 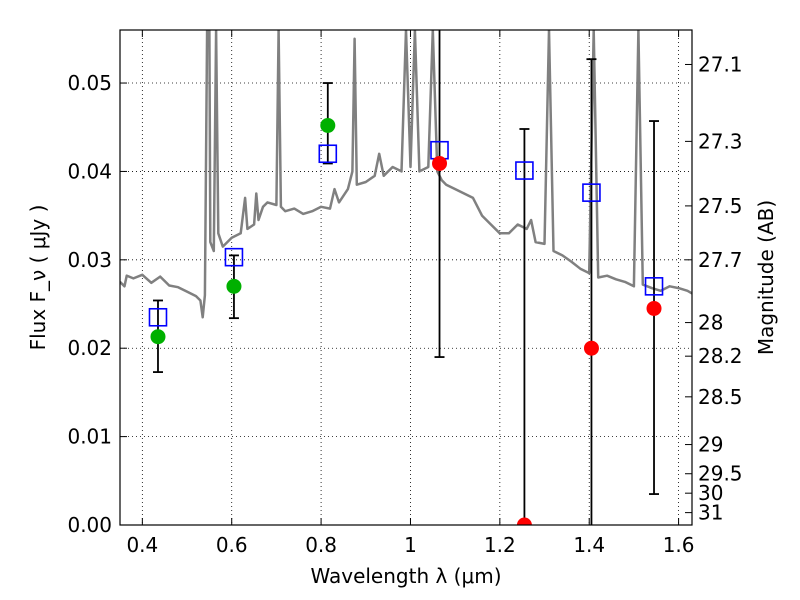 What do you see at coordinates (720, 141) in the screenshot?
I see `right-tick-label: 27.3` at bounding box center [720, 141].